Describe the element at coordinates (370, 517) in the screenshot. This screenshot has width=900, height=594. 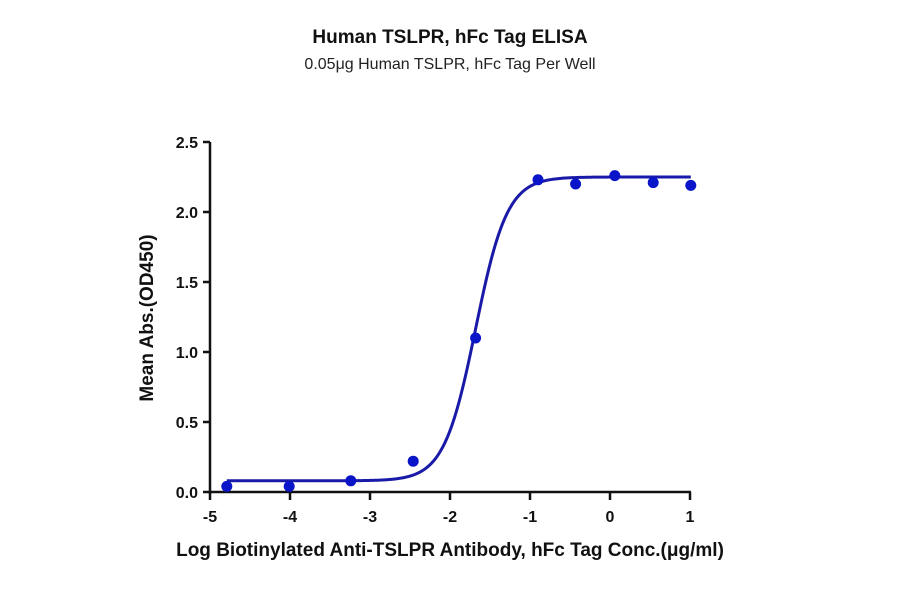
I see `x-tick-label: -3` at that location.